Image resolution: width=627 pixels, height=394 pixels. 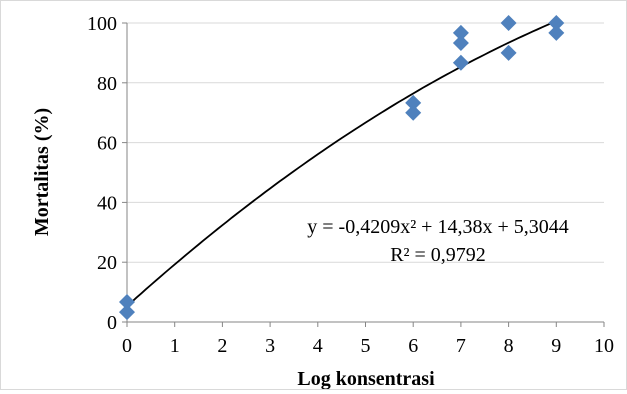 What do you see at coordinates (438, 255) in the screenshot?
I see `r-squared-label: R² = 0,9792` at bounding box center [438, 255].